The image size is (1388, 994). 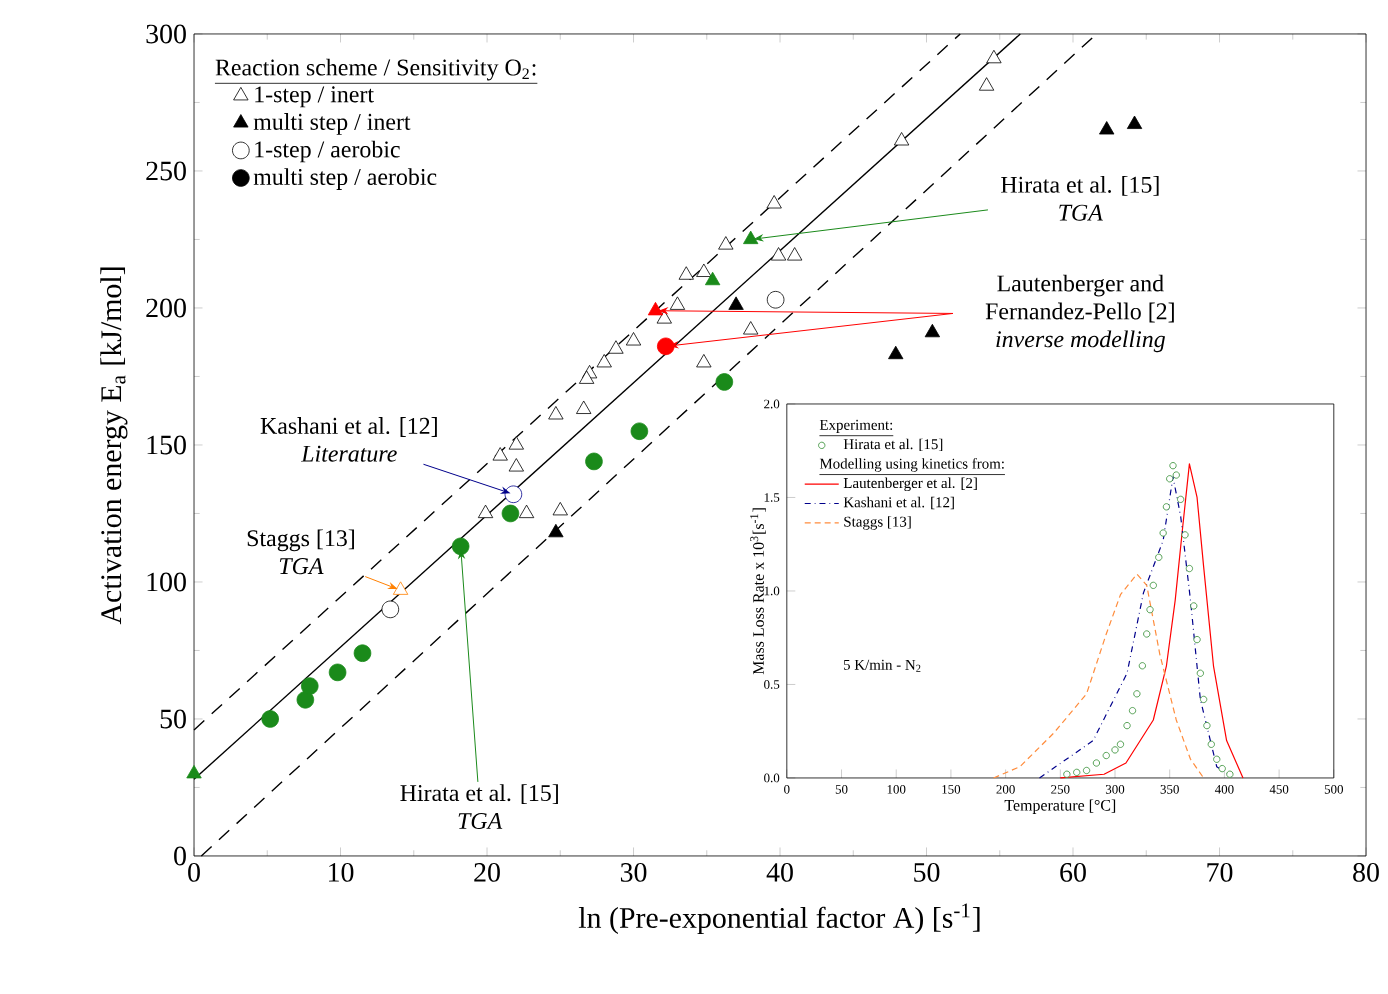 I want to click on x-tick-label: 30, so click(x=633, y=872).